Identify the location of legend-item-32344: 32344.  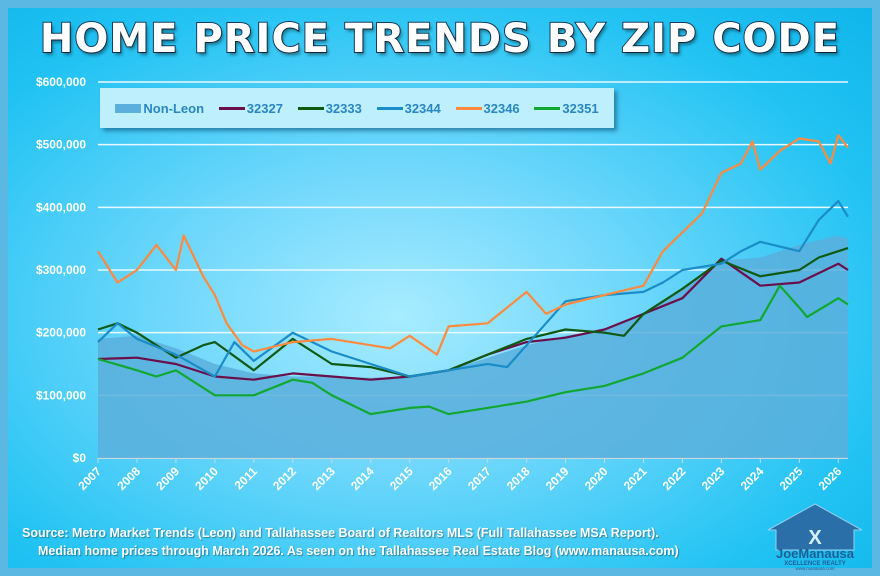
(408, 108).